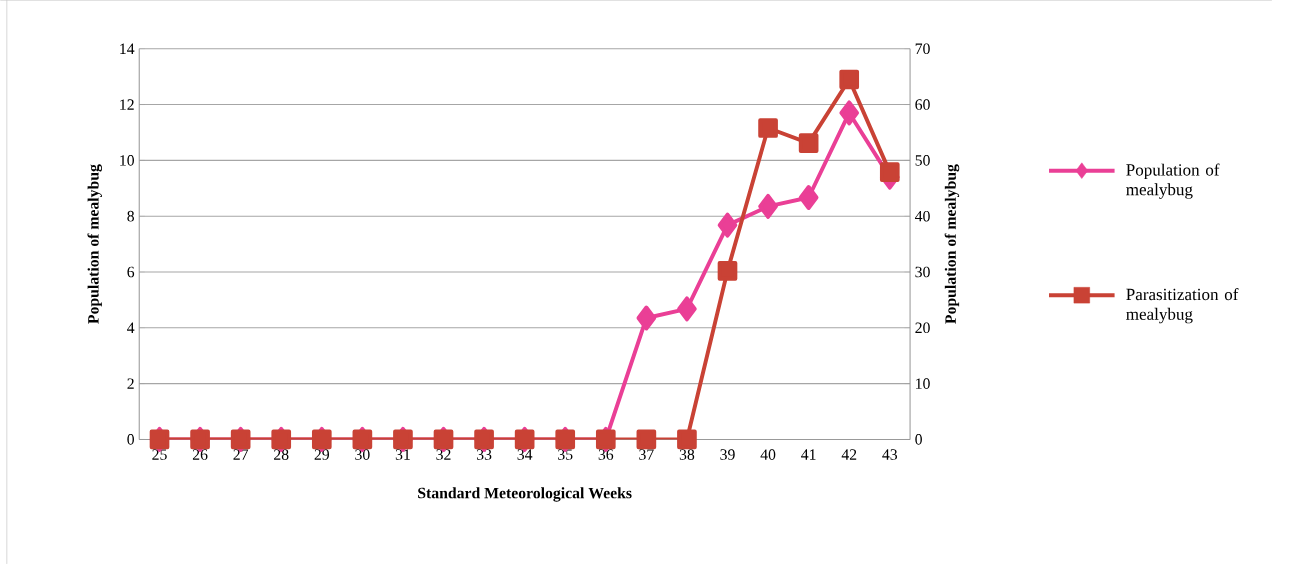 Image resolution: width=1294 pixels, height=564 pixels. What do you see at coordinates (131, 272) in the screenshot?
I see `y-tick-label: 6` at bounding box center [131, 272].